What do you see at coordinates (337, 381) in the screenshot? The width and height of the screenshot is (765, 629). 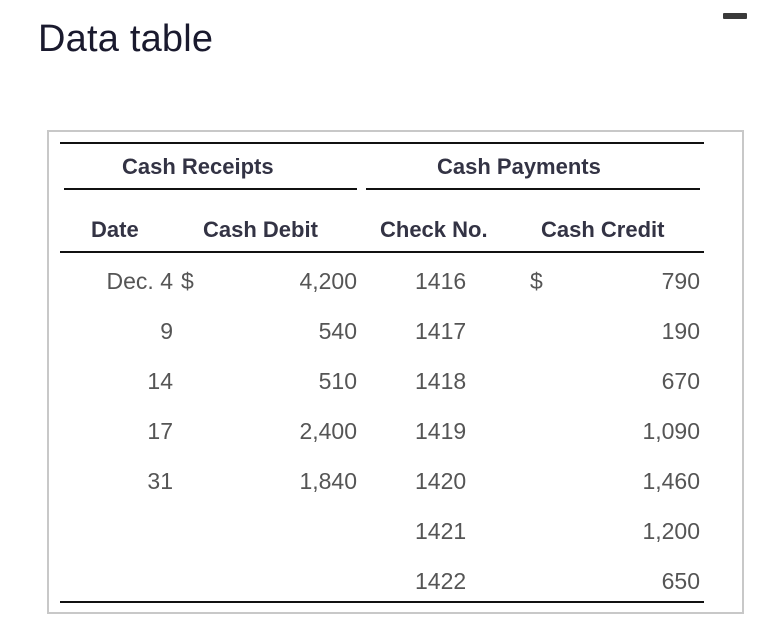 I see `cell-cash-debit: 510` at bounding box center [337, 381].